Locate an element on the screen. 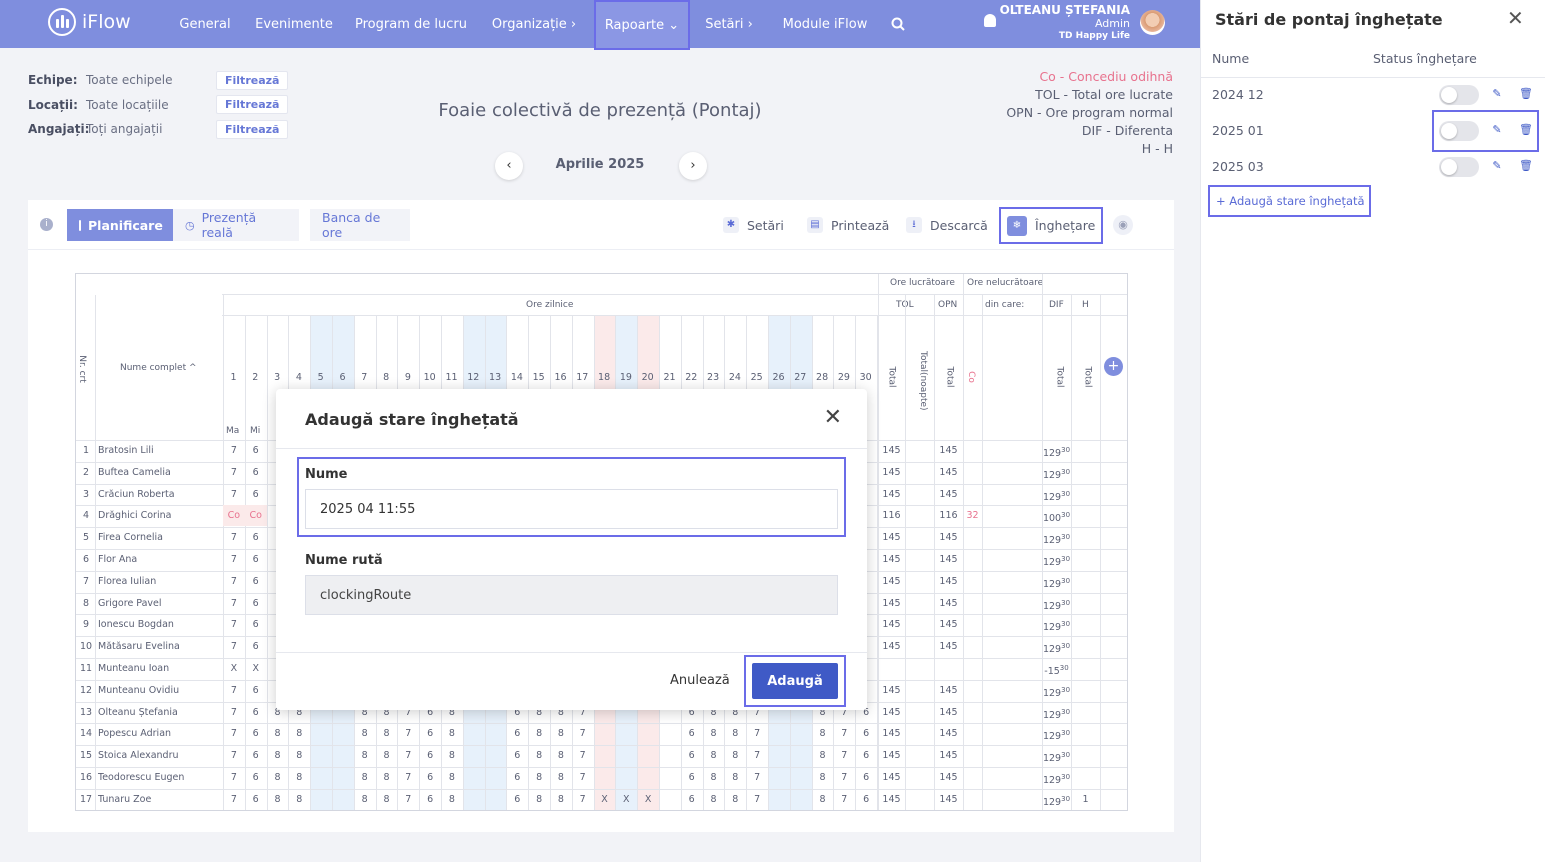 Image resolution: width=1545 pixels, height=862 pixels. nav-setari: Setări › is located at coordinates (729, 24).